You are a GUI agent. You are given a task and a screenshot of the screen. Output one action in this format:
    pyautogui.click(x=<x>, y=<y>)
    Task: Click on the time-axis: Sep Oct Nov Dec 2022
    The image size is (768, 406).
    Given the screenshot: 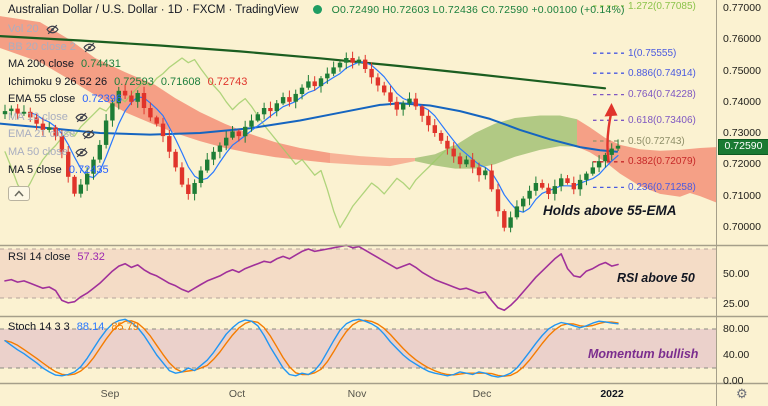 What is the action you would take?
    pyautogui.click(x=358, y=395)
    